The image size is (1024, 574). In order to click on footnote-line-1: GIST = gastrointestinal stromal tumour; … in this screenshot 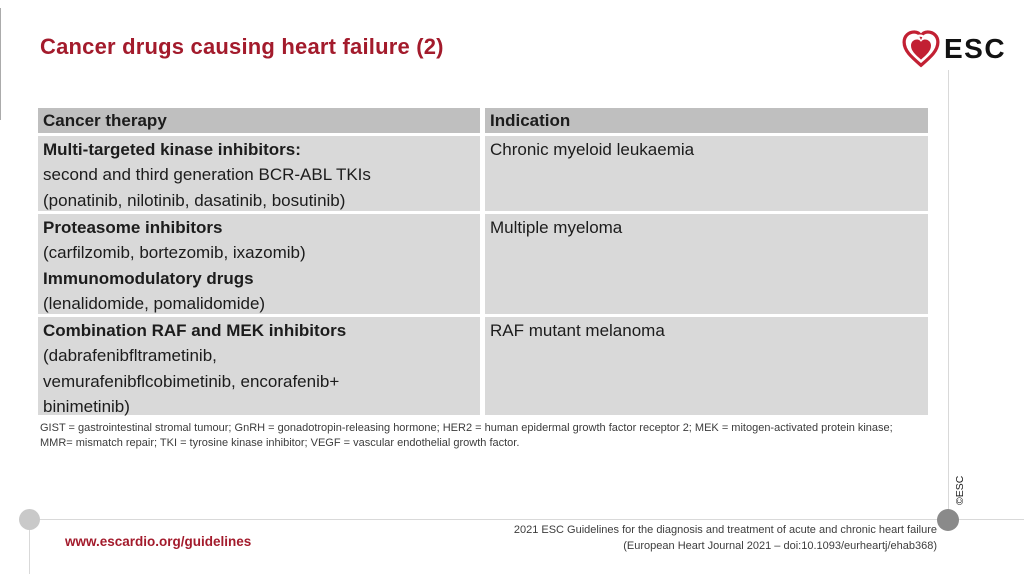, I will do `click(466, 428)`.